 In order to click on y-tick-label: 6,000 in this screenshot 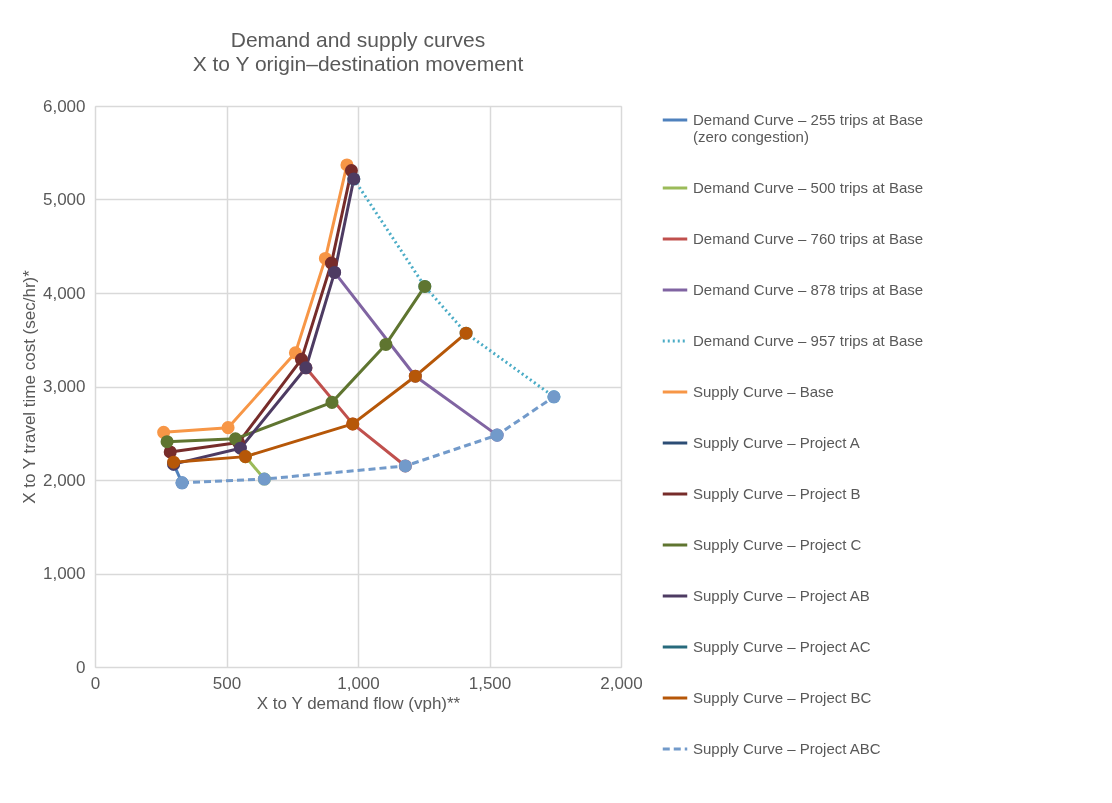, I will do `click(64, 106)`.